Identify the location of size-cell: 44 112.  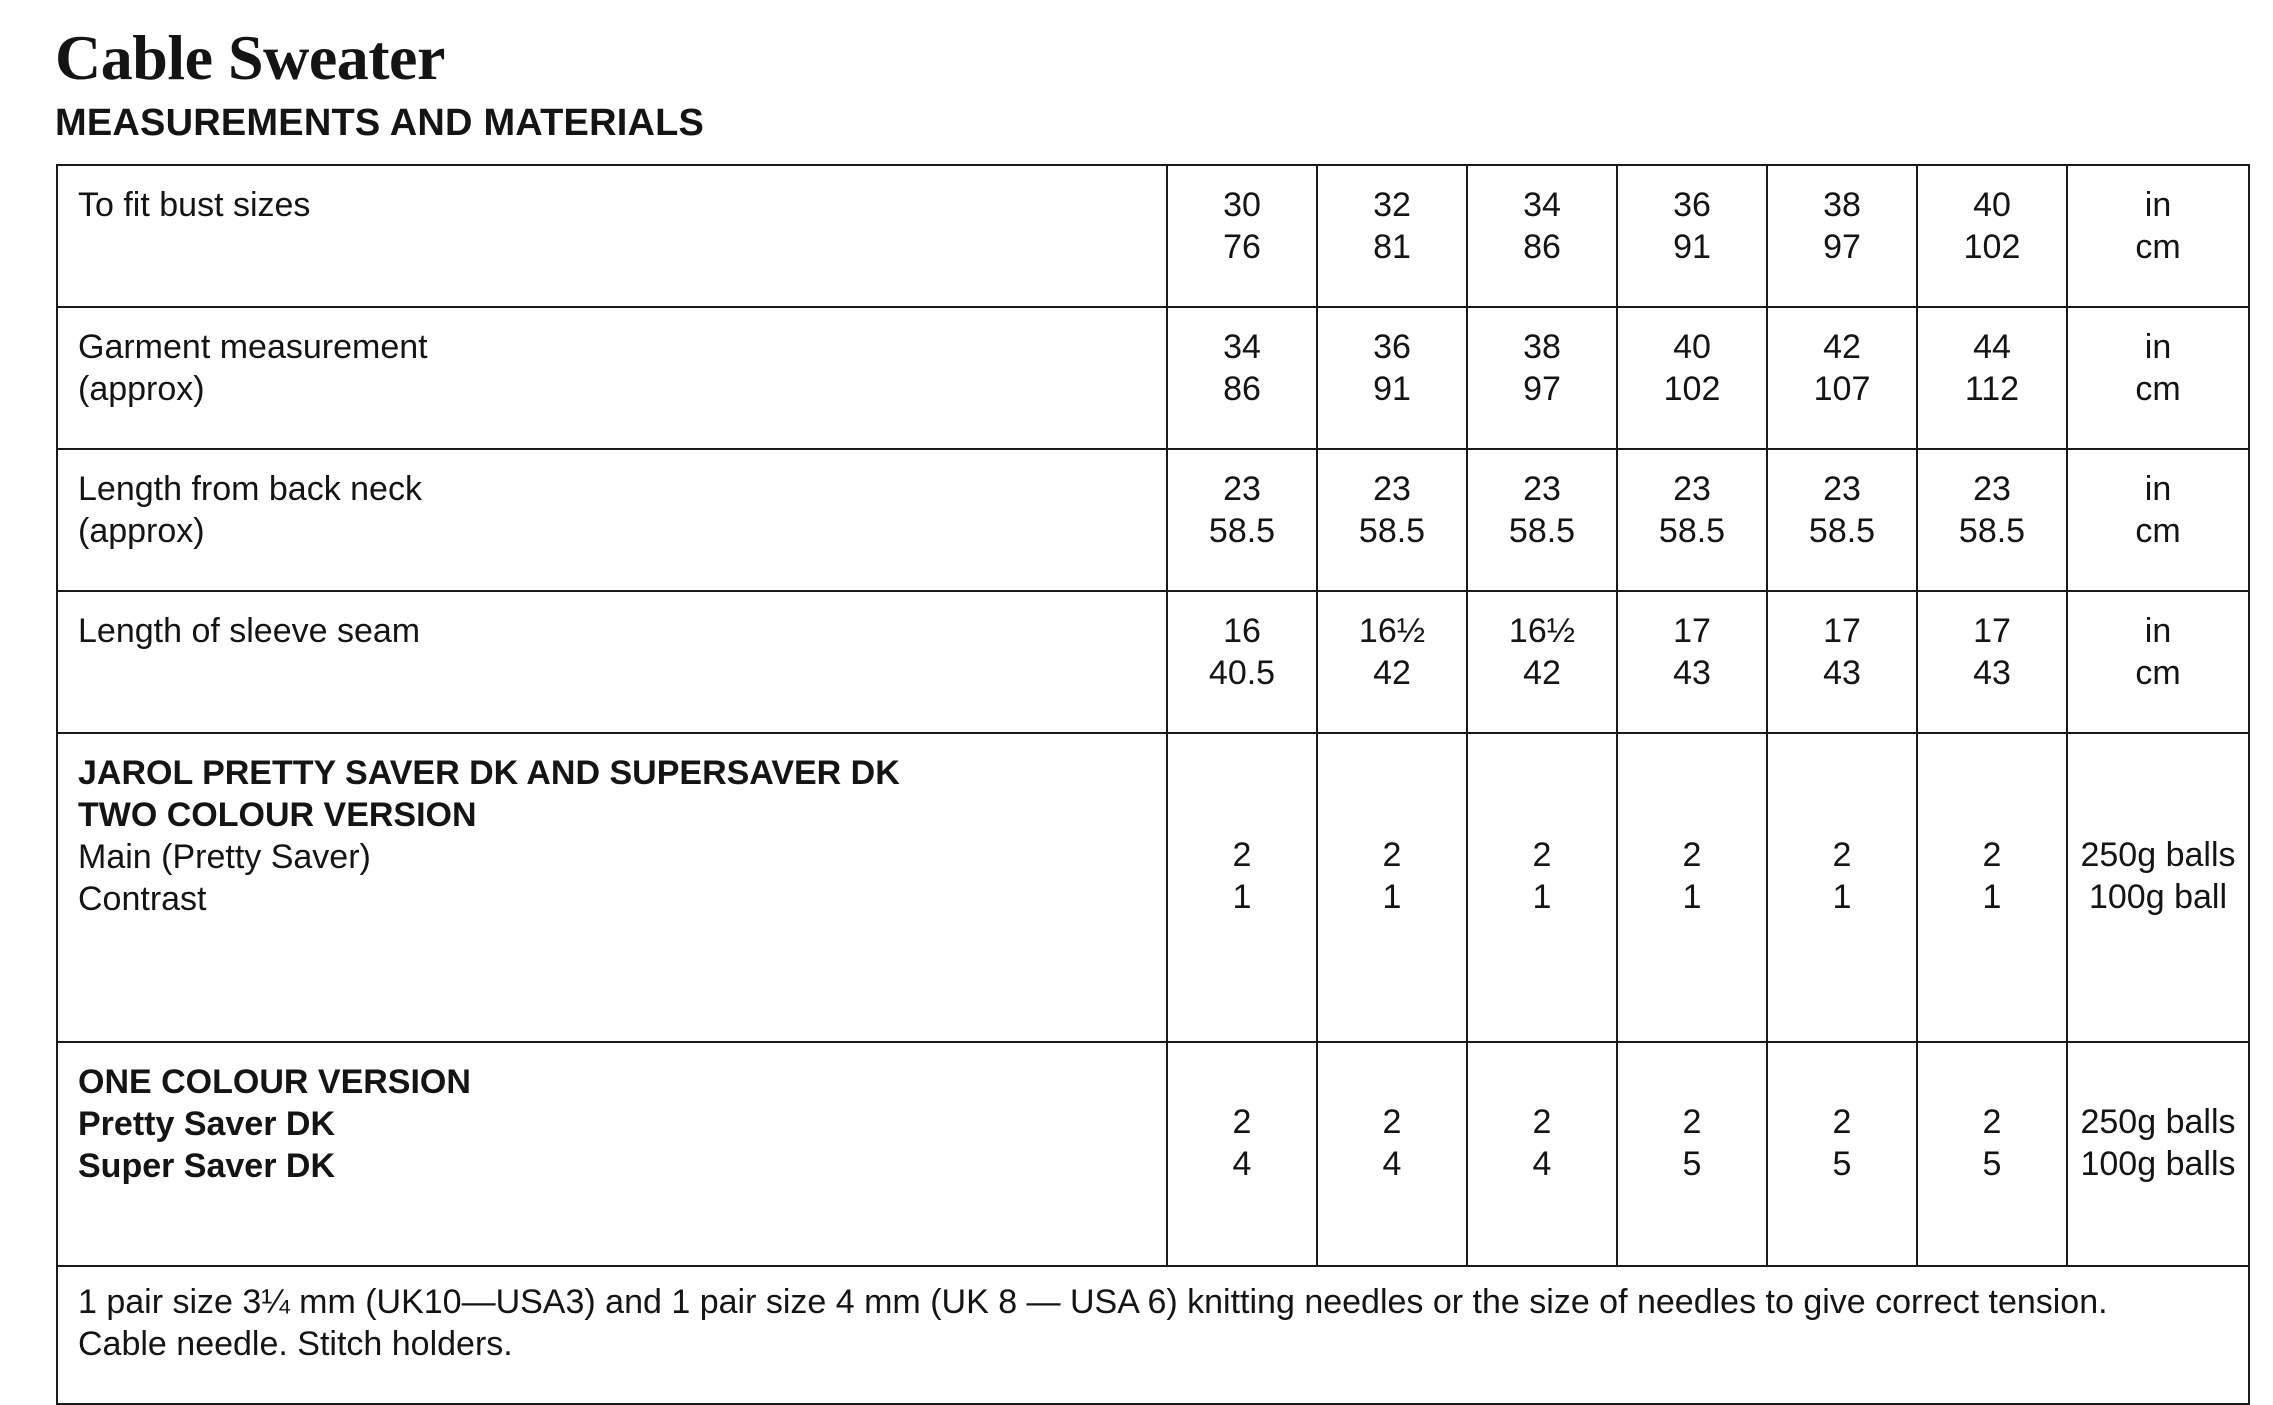
(1992, 378).